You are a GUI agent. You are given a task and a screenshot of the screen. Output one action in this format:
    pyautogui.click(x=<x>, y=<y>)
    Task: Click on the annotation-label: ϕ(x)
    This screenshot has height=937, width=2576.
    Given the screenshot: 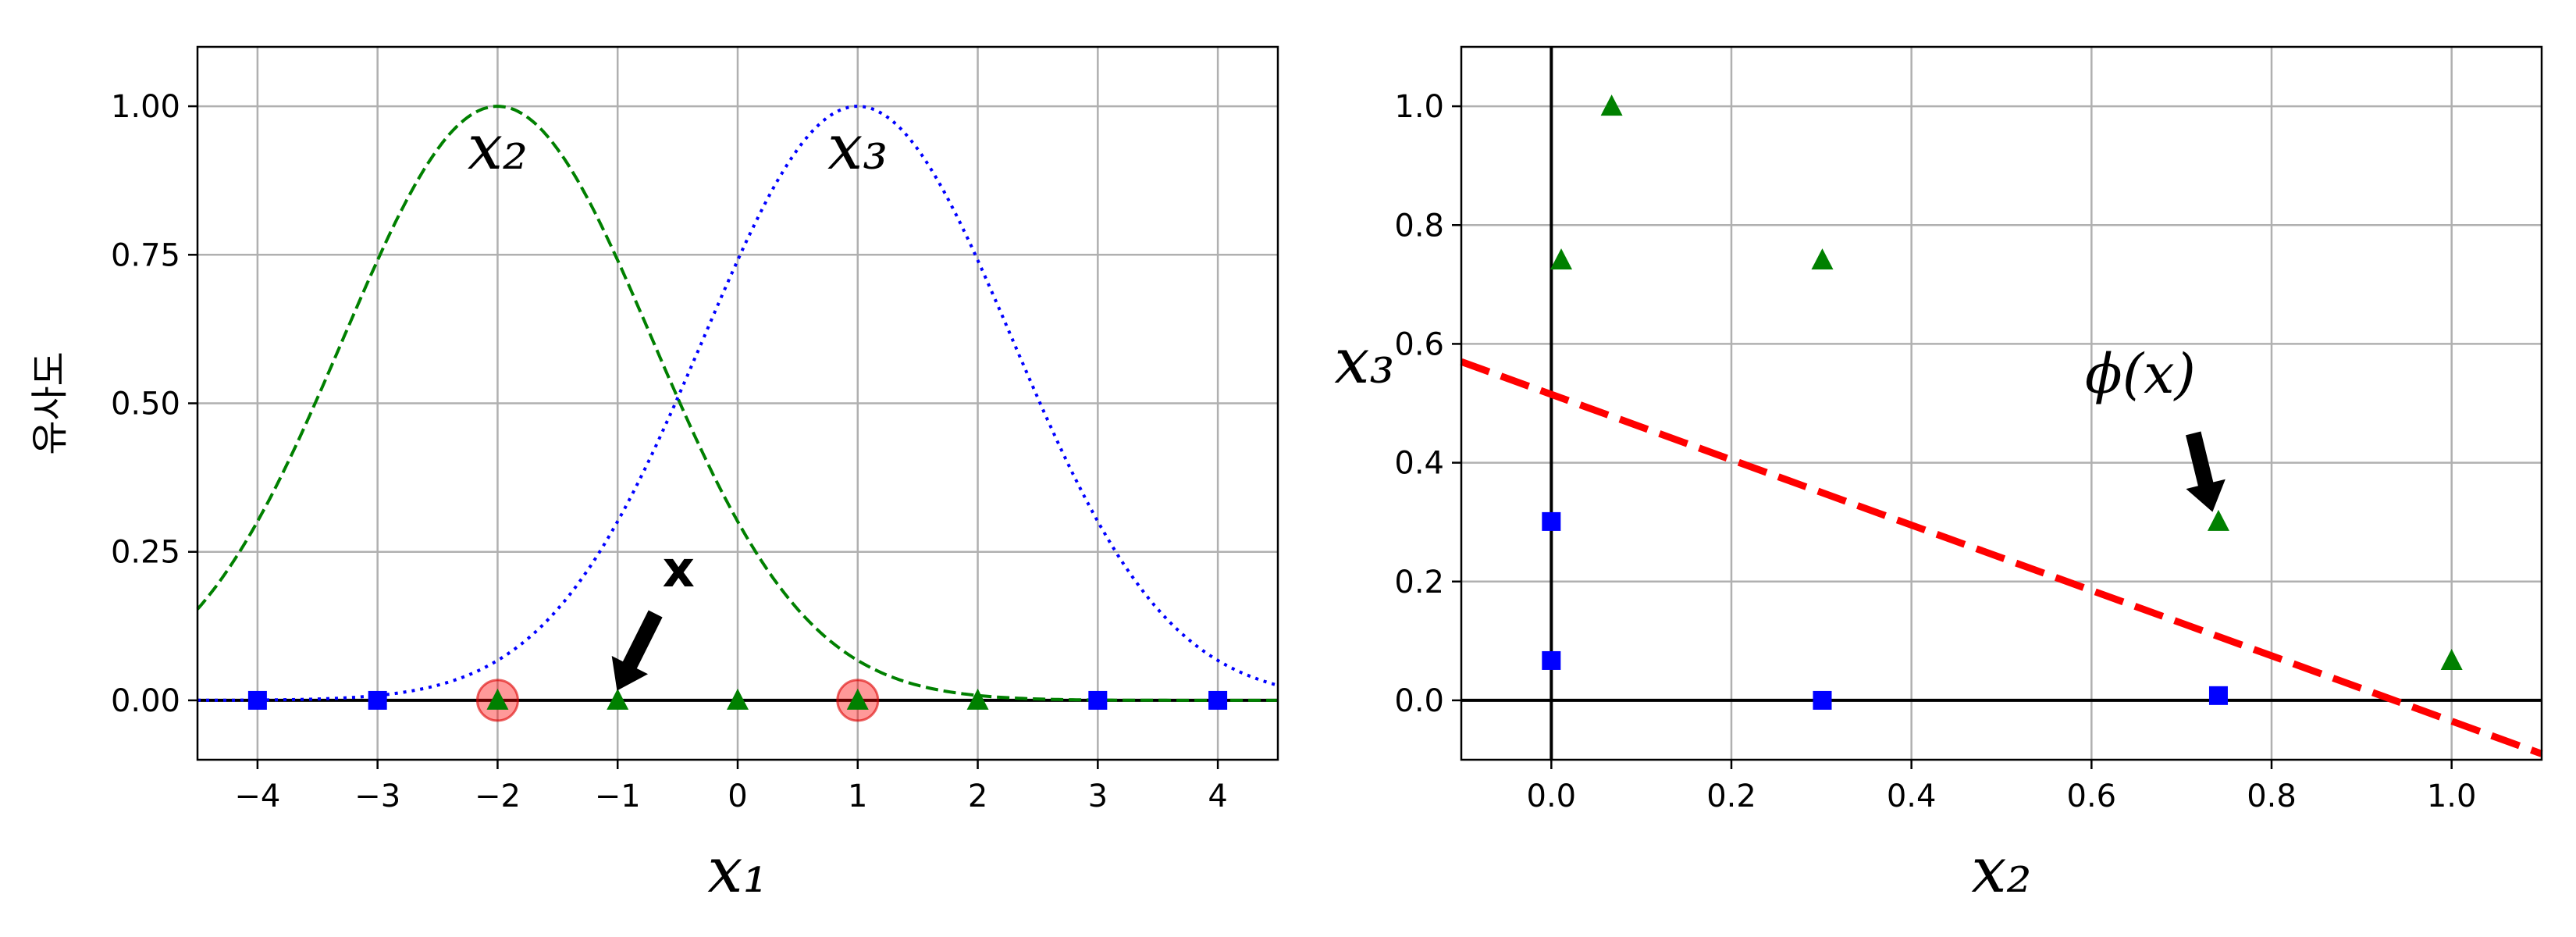 What is the action you would take?
    pyautogui.click(x=2140, y=374)
    